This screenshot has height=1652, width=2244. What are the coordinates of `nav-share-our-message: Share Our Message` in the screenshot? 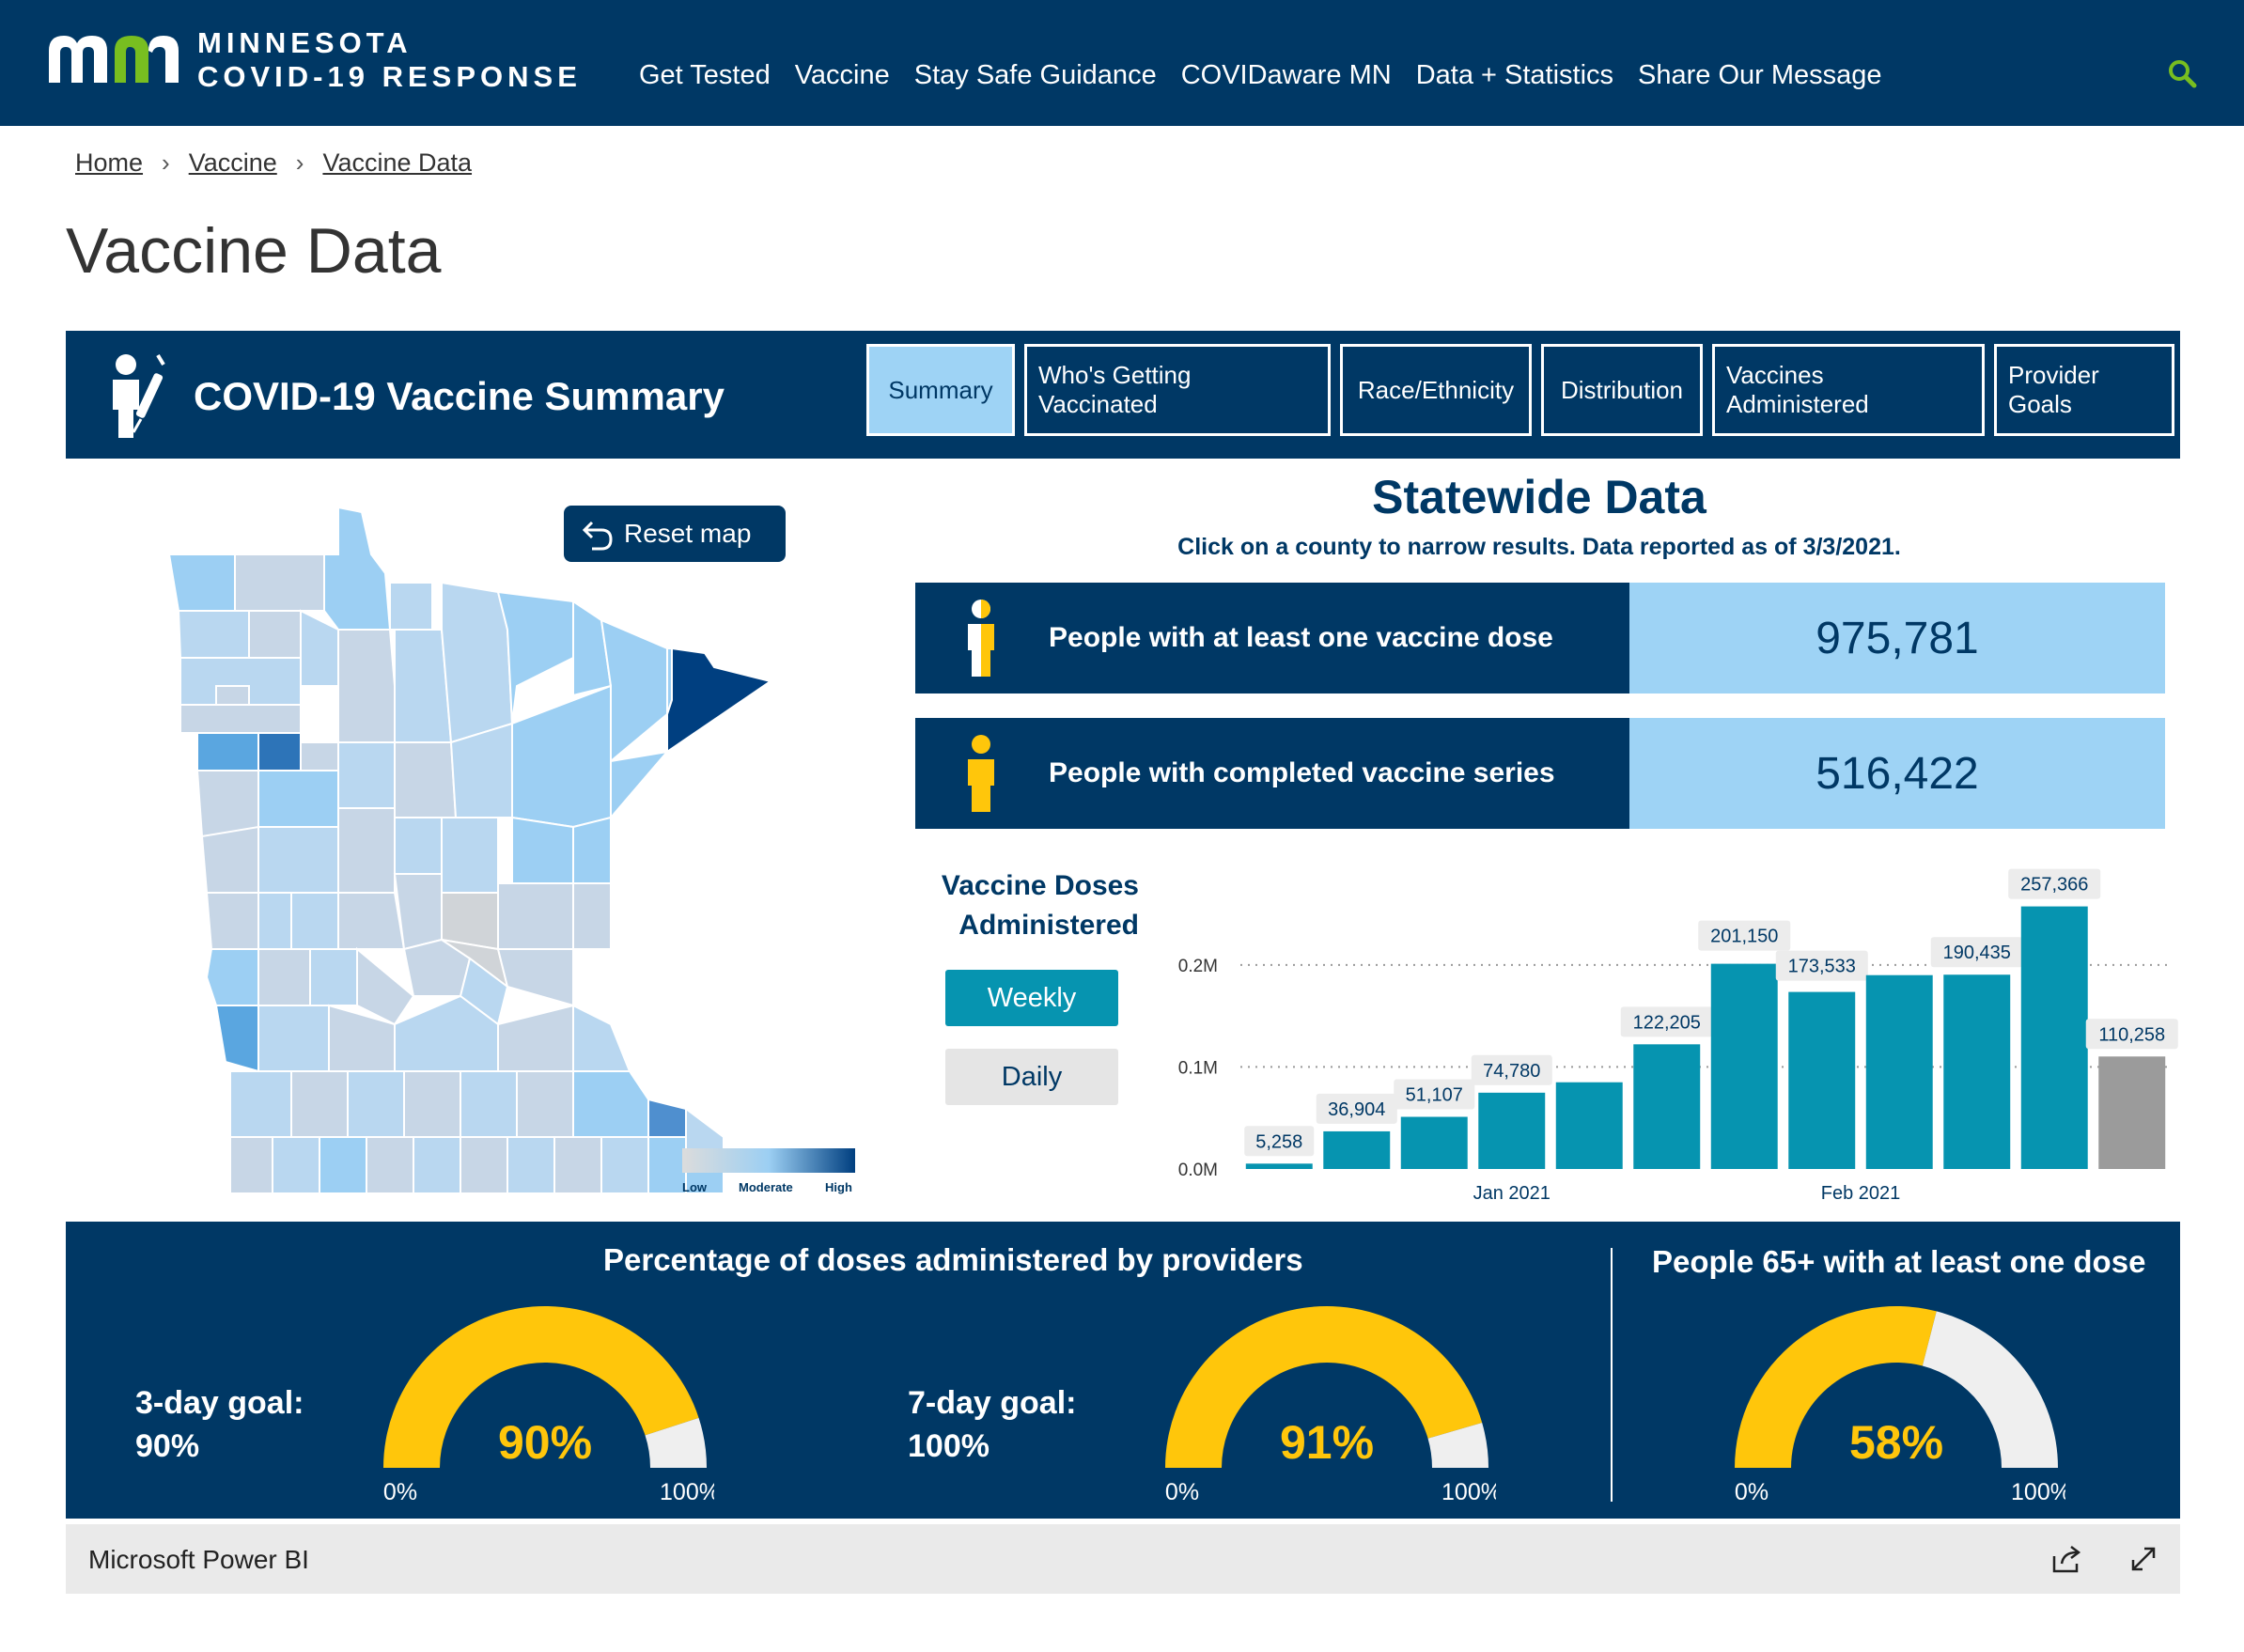 It's located at (1760, 75).